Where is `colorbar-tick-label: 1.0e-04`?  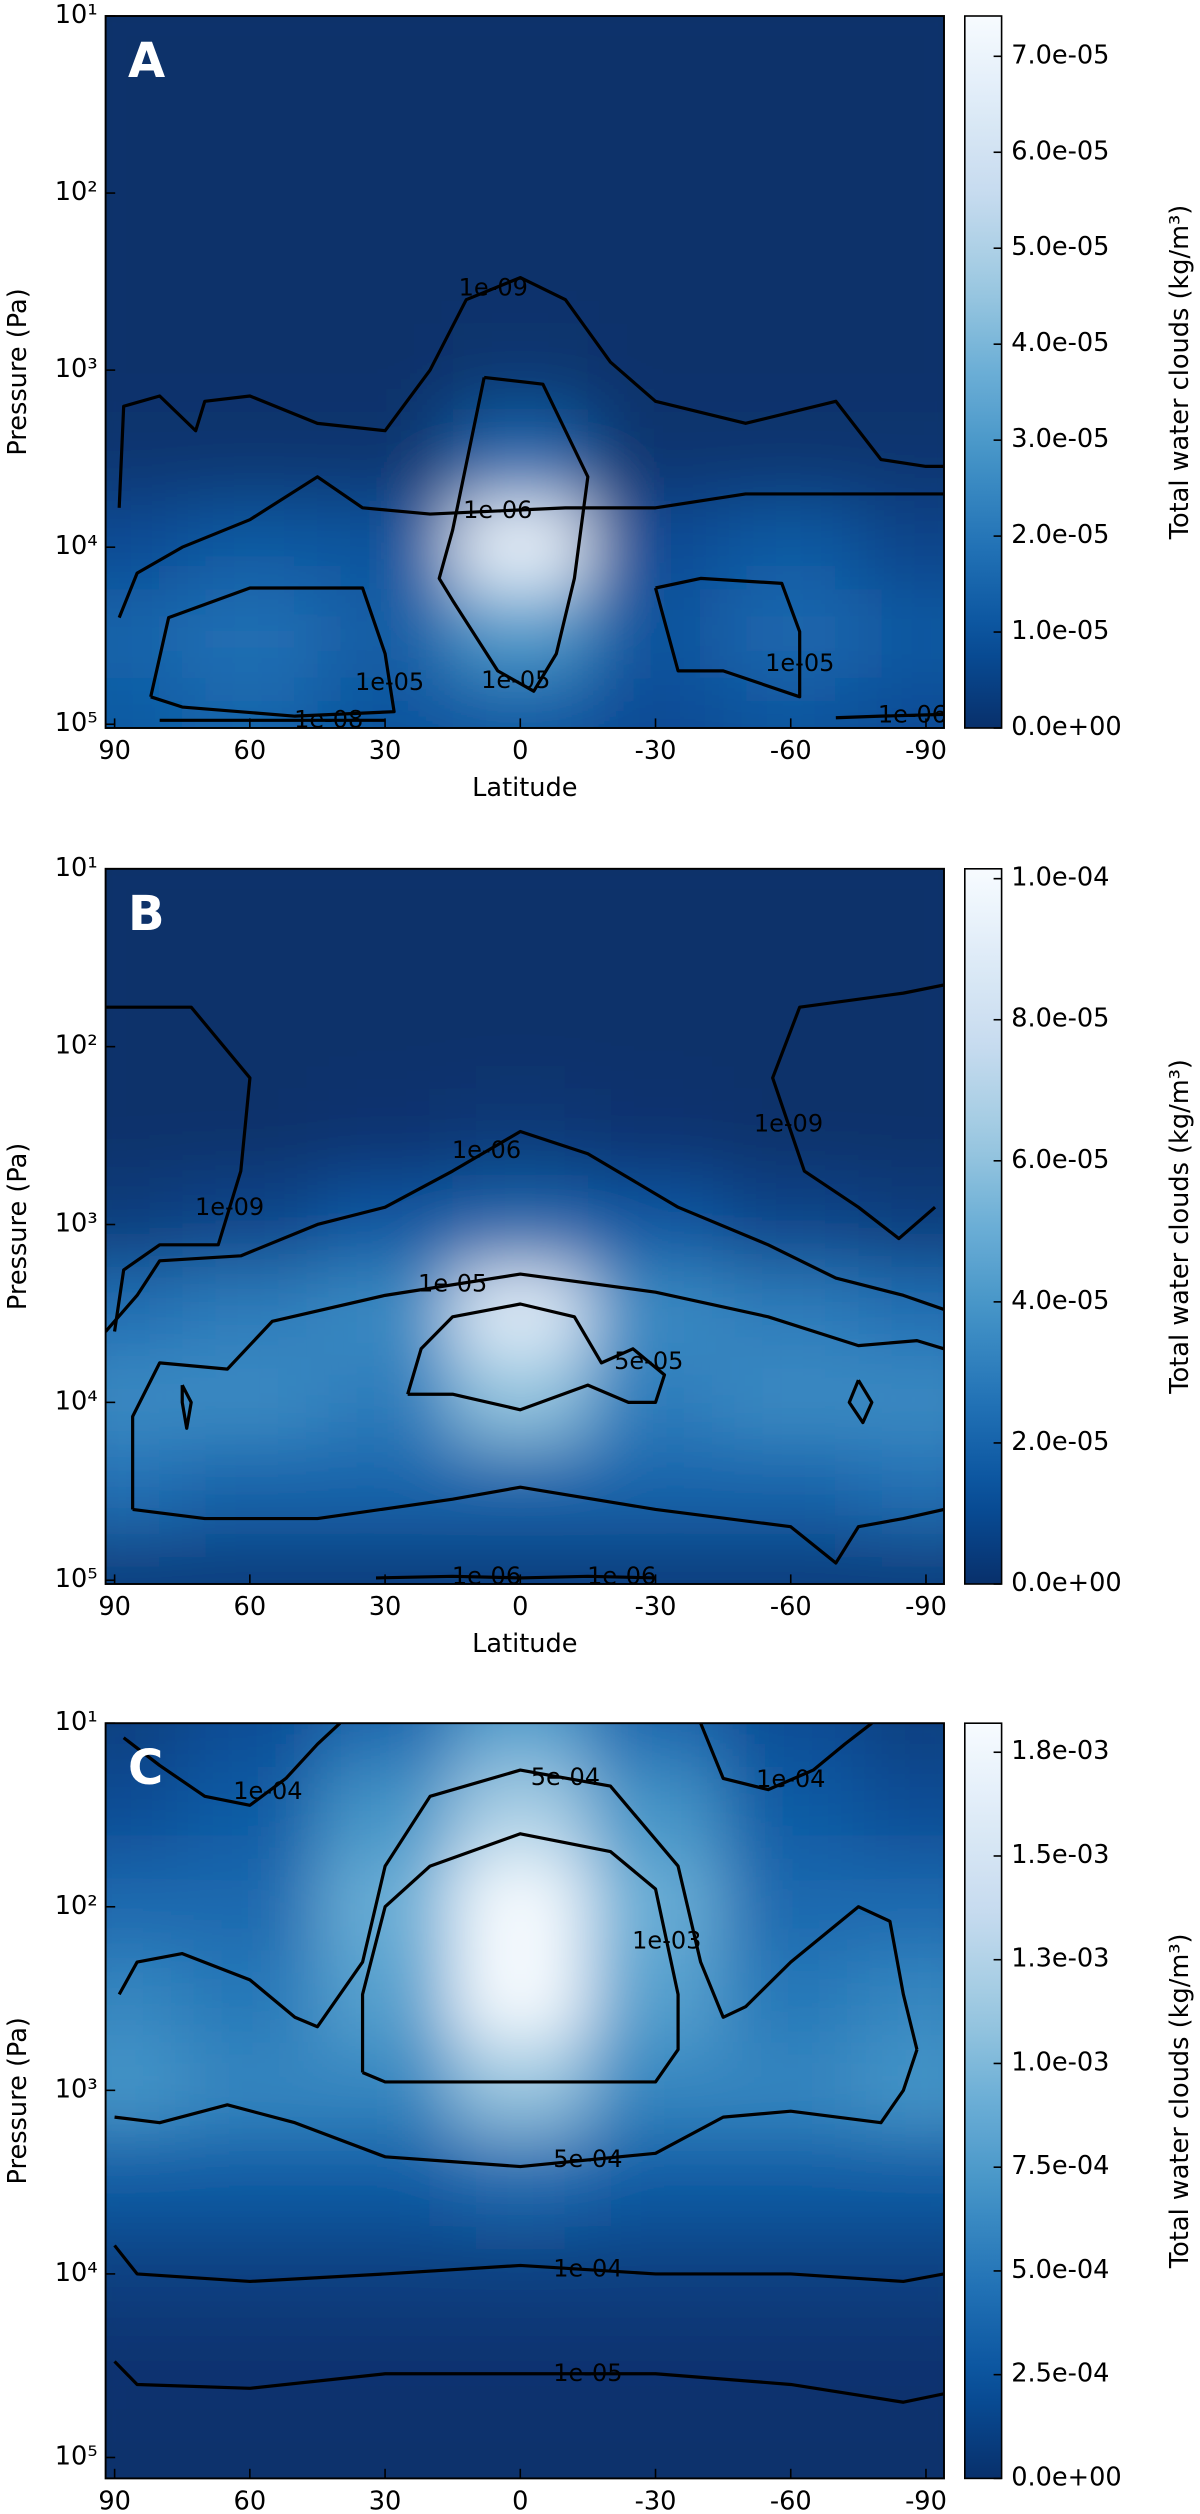 colorbar-tick-label: 1.0e-04 is located at coordinates (1060, 878).